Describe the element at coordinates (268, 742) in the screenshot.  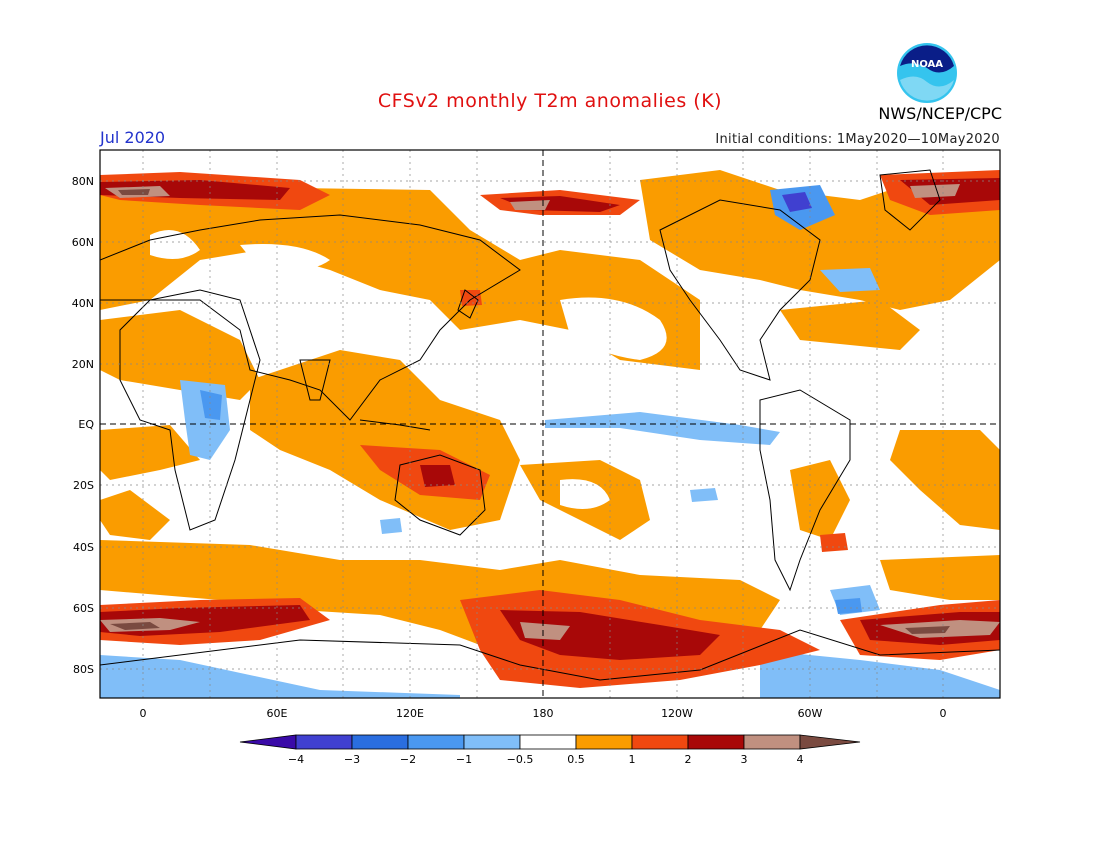
I see `colorbar-min-arrow` at that location.